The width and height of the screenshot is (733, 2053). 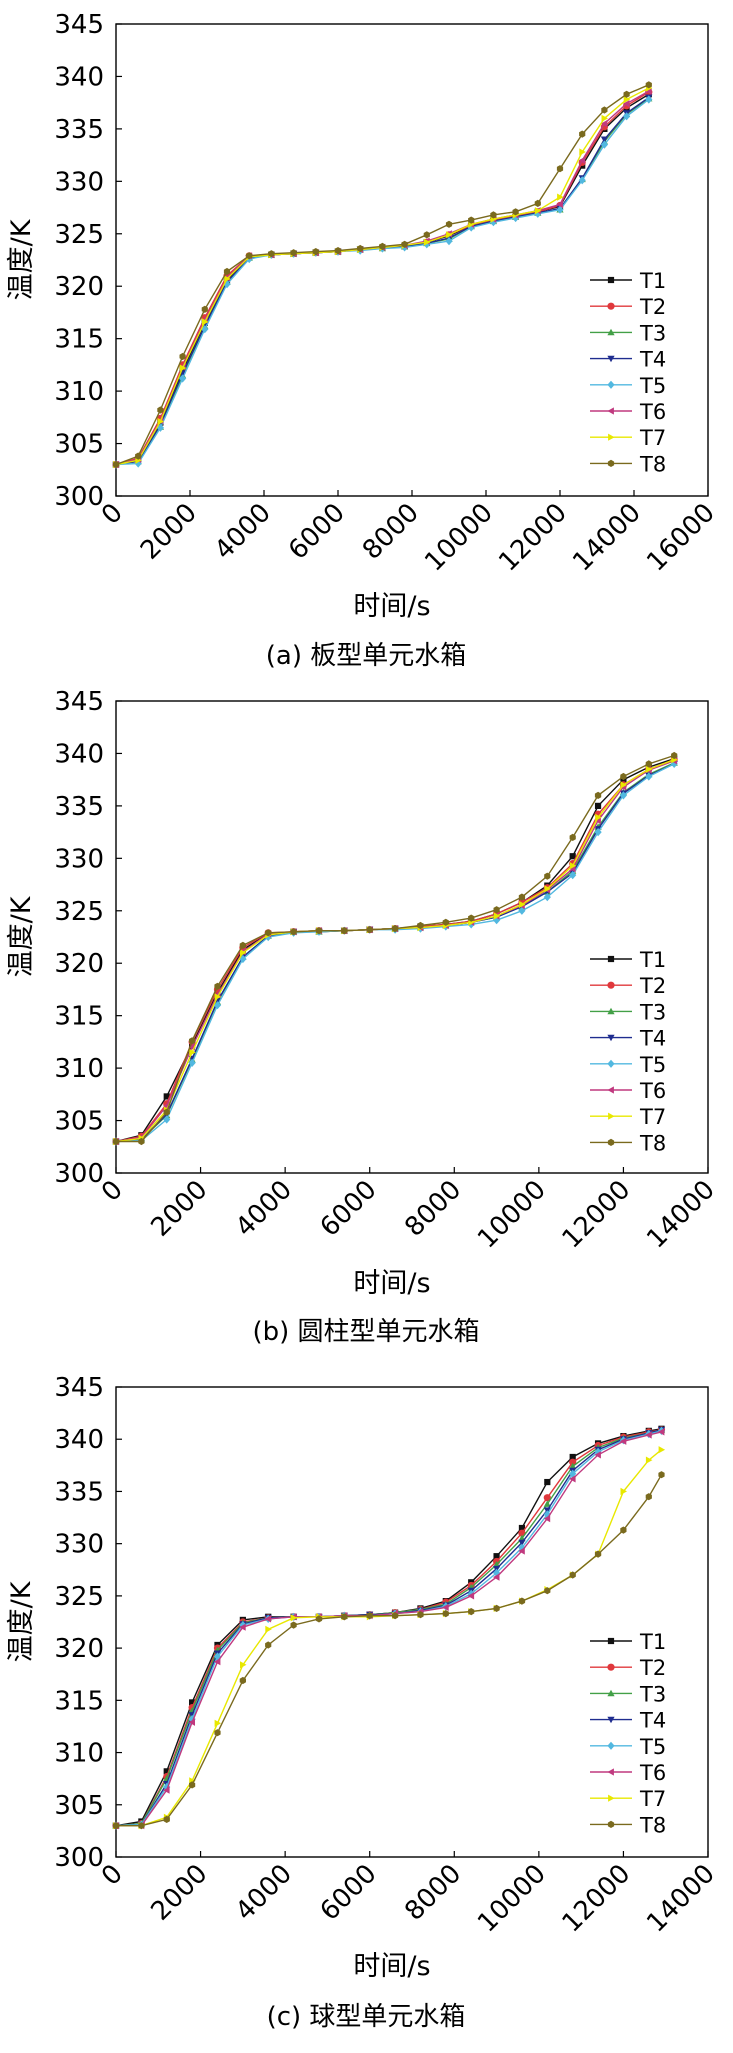 I want to click on chart-a-legend-marker-t7, so click(x=611, y=437).